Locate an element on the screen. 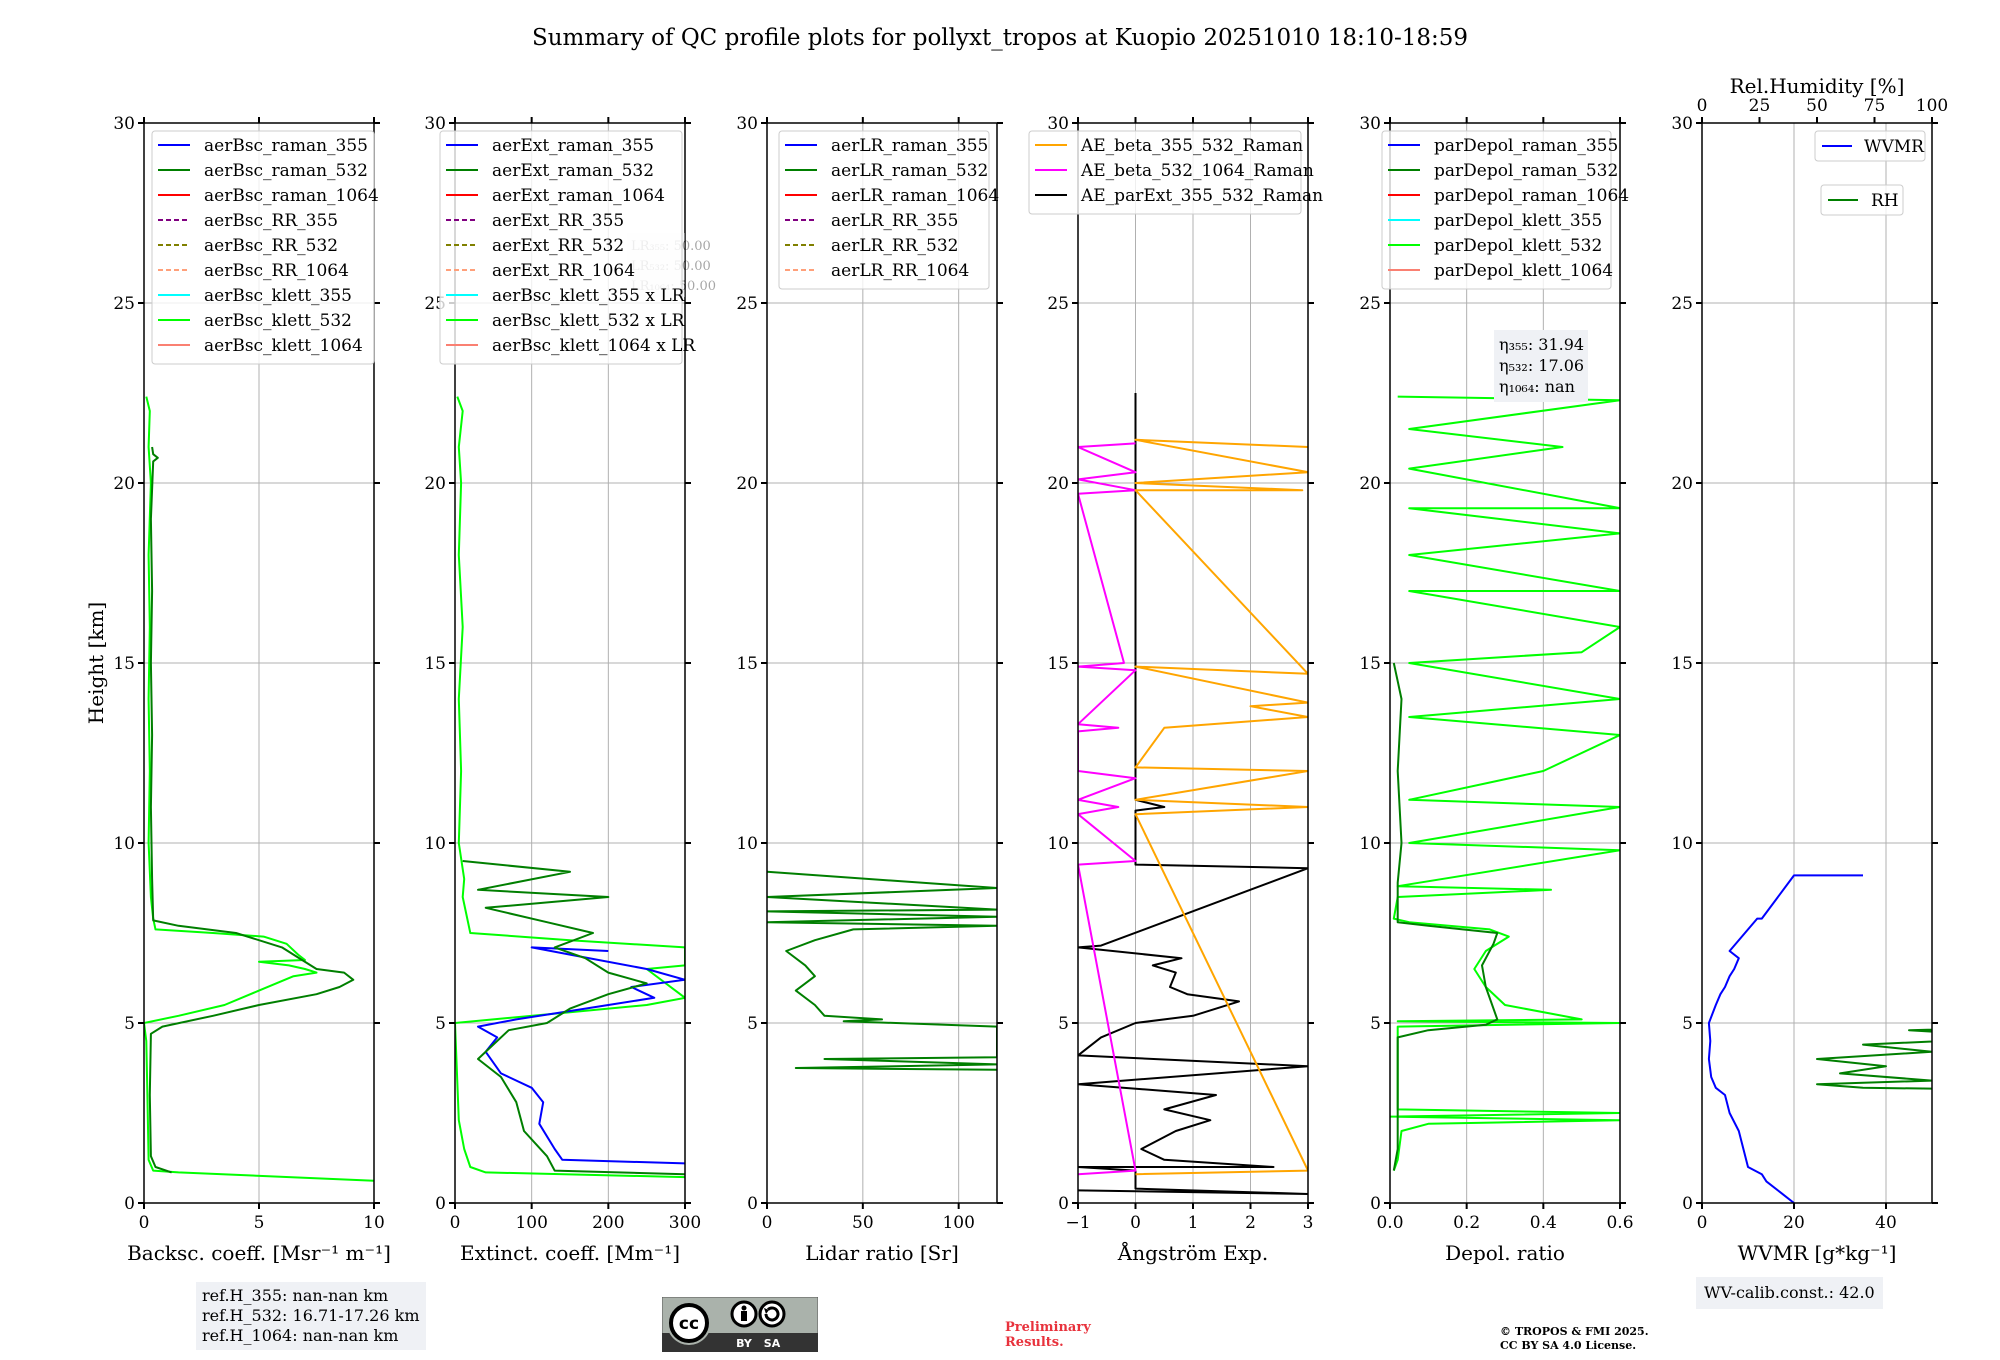 The width and height of the screenshot is (2000, 1360). x-tick-label: 200 is located at coordinates (608, 1223).